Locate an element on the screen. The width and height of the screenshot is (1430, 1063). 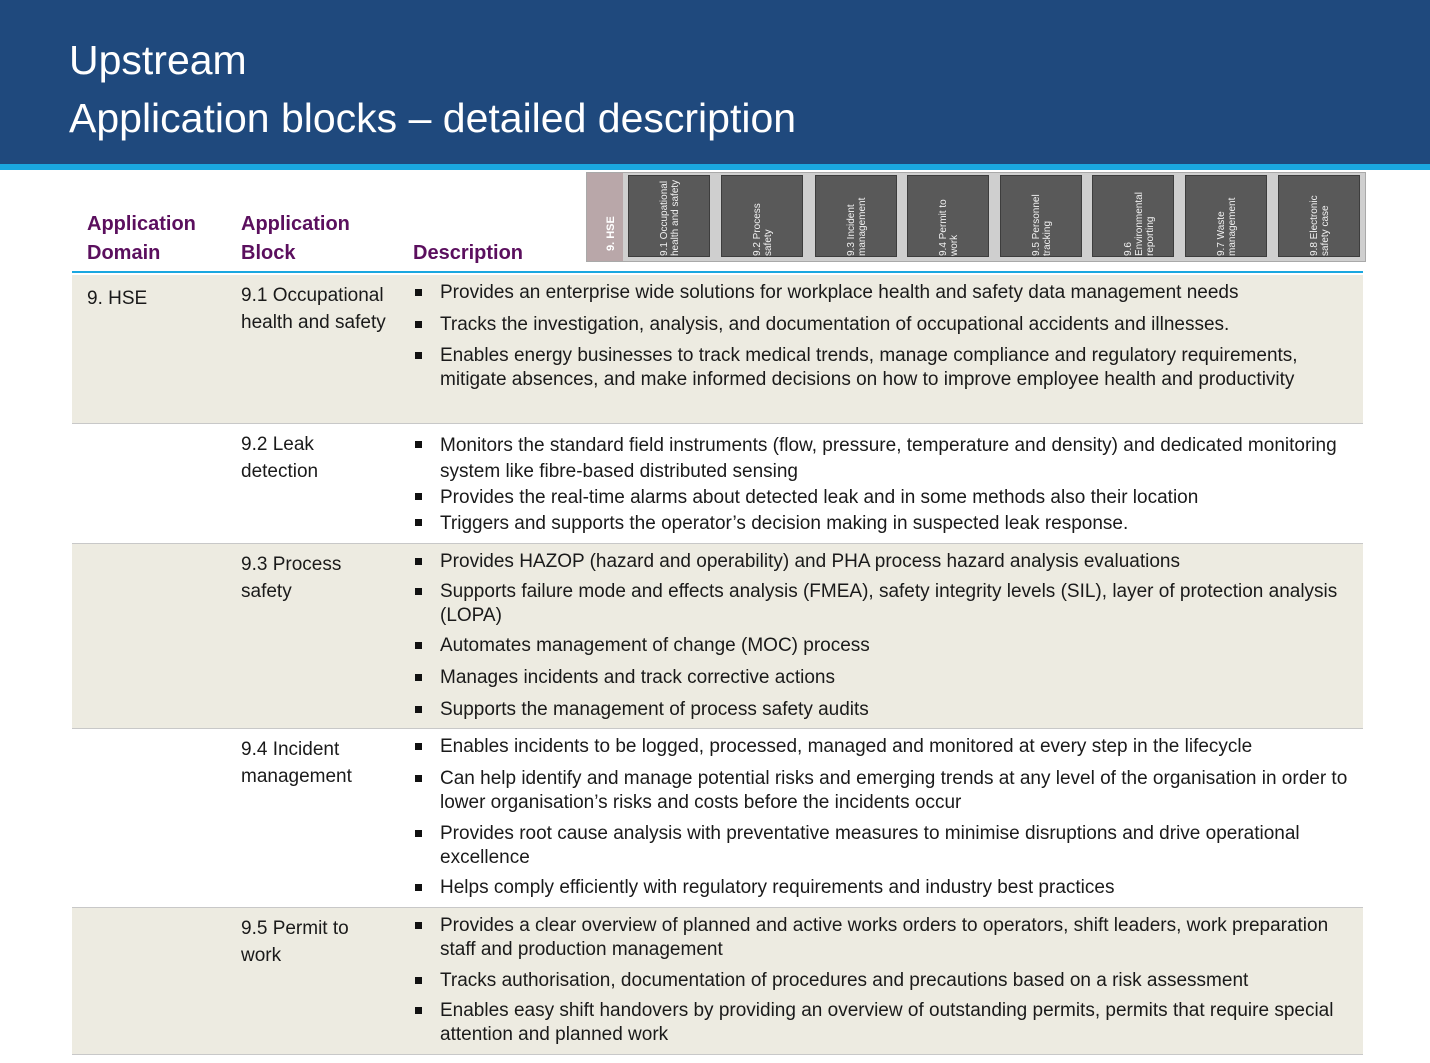
application-domain-cell: 9. HSE is located at coordinates (117, 298).